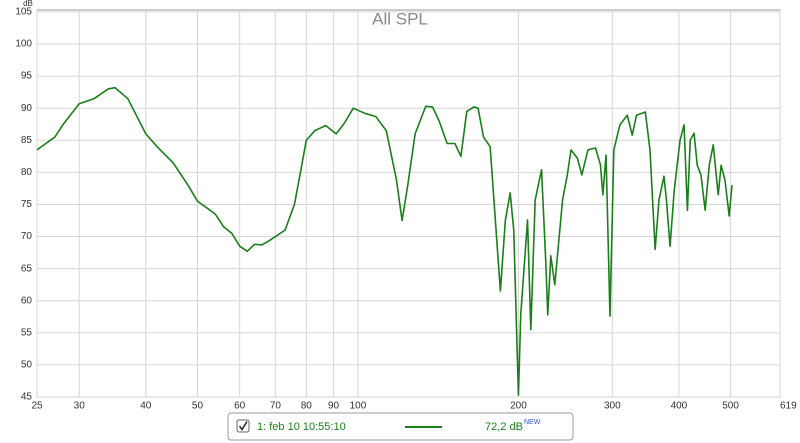 Image resolution: width=800 pixels, height=443 pixels. What do you see at coordinates (23, 12) in the screenshot?
I see `y-tick-label: 105` at bounding box center [23, 12].